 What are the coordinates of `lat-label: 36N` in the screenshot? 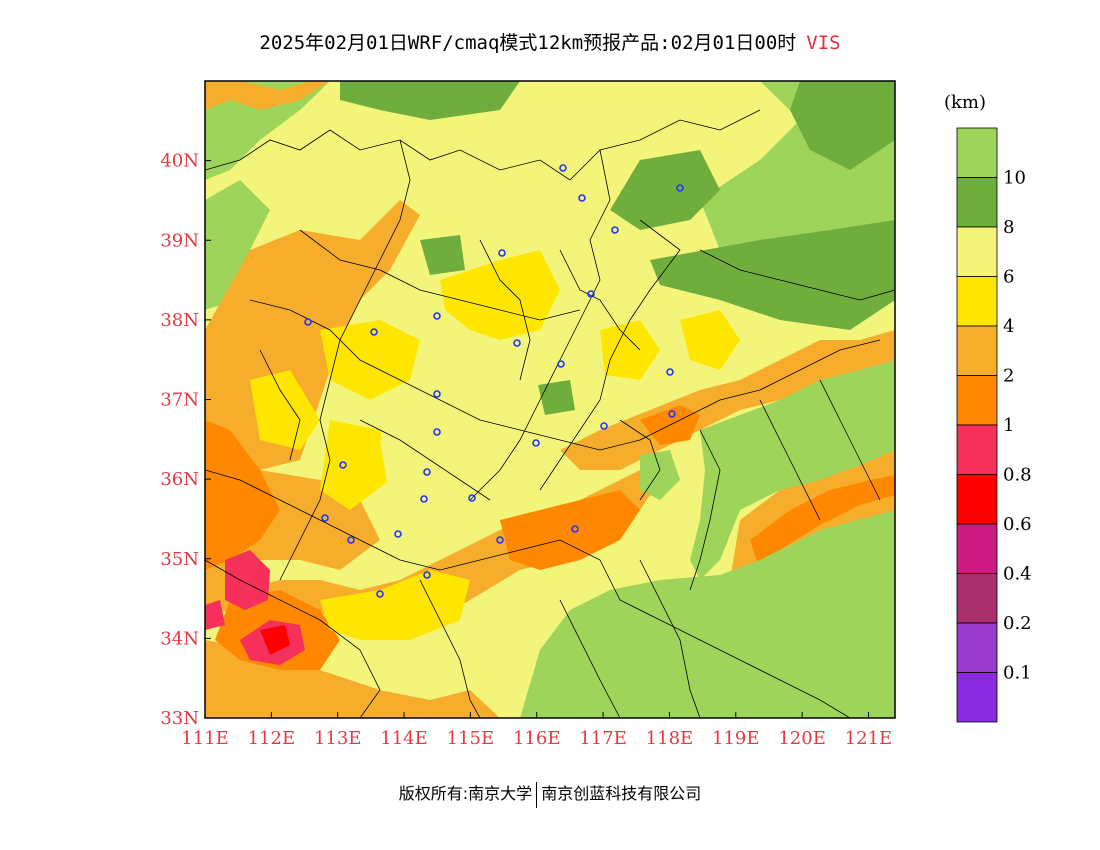 It's located at (179, 479).